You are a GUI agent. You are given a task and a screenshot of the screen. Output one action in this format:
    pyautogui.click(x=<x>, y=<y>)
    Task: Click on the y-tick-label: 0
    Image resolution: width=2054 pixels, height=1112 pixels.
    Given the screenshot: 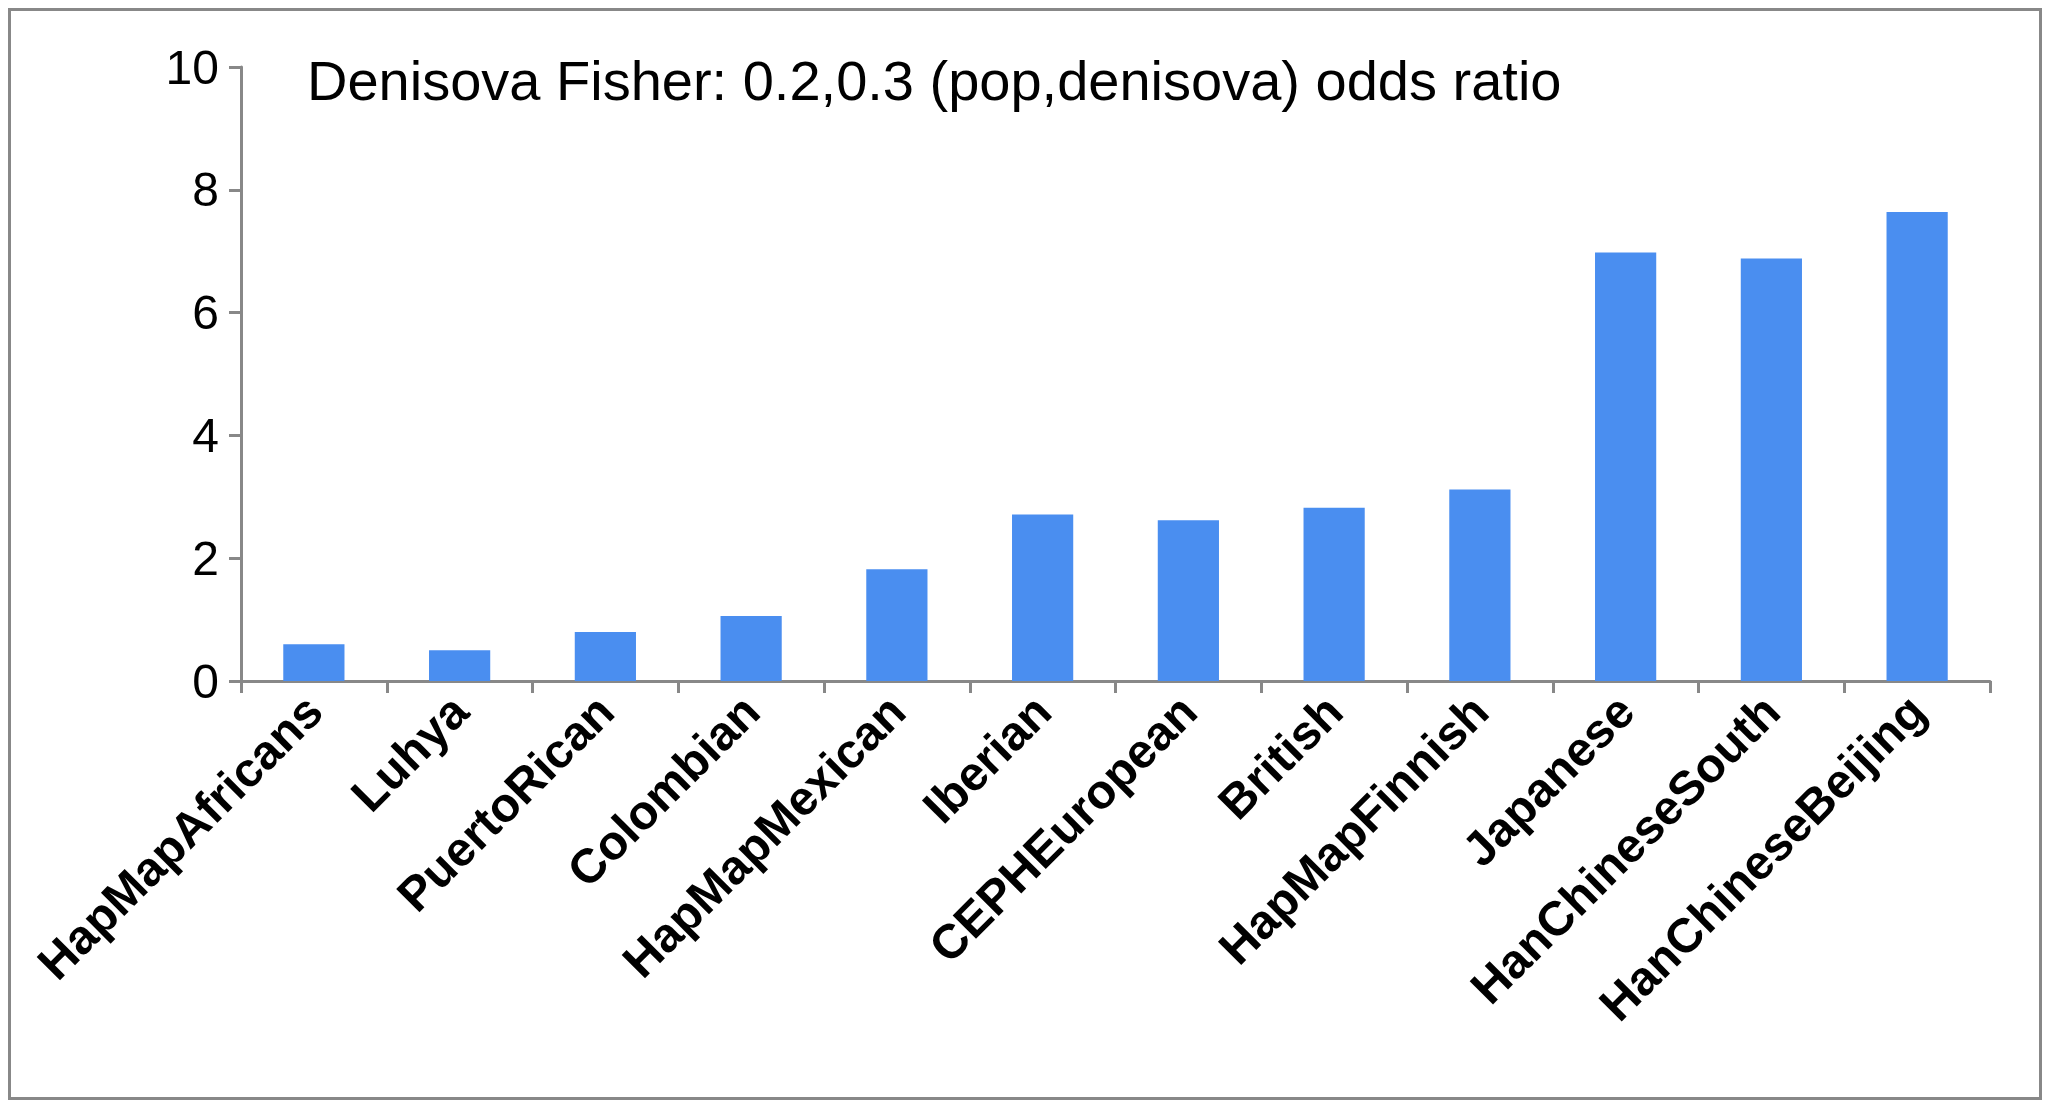 What is the action you would take?
    pyautogui.click(x=205, y=681)
    